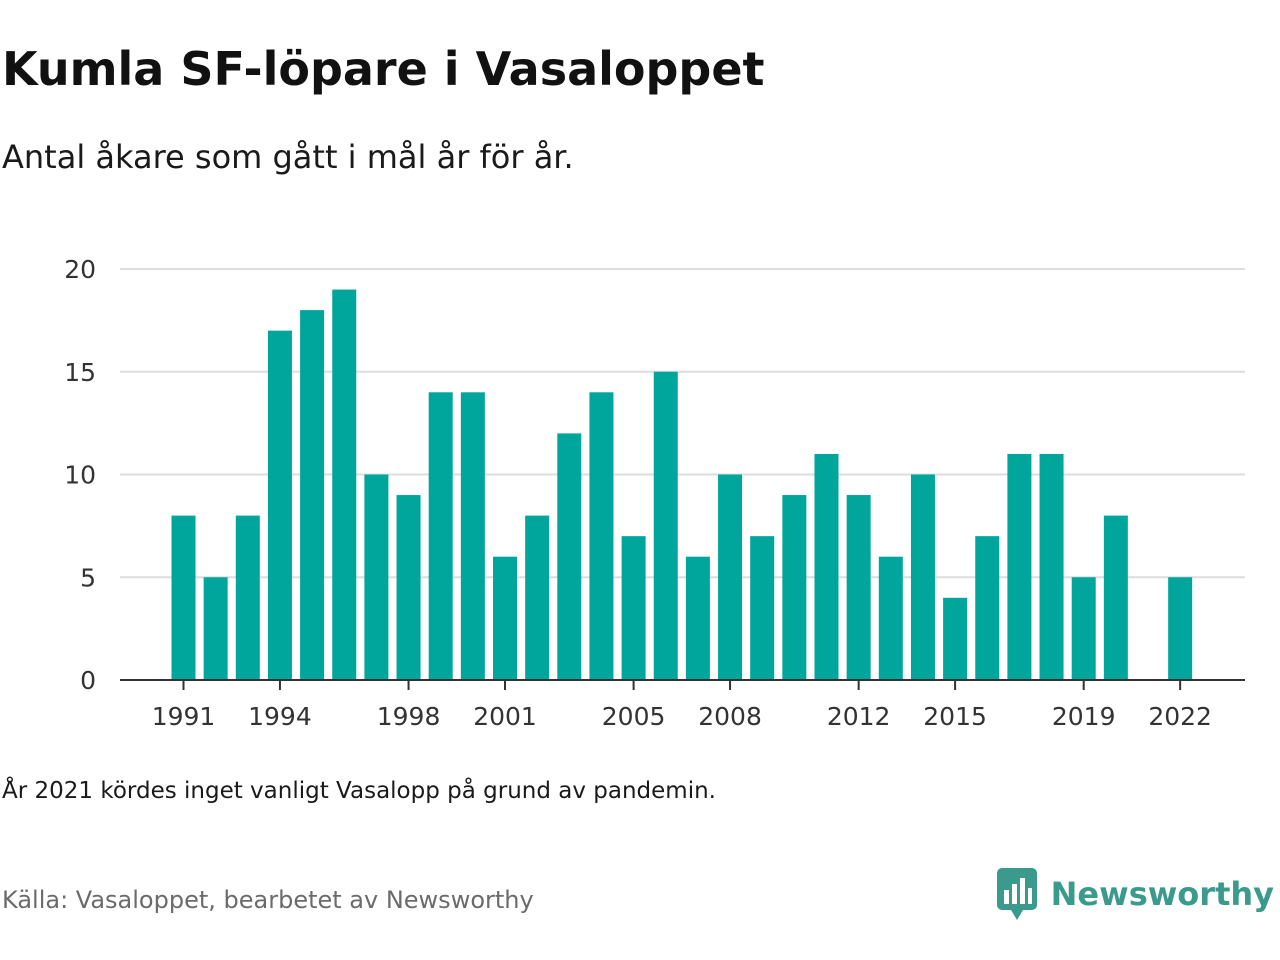 The image size is (1280, 960). Describe the element at coordinates (537, 597) in the screenshot. I see `bar-2002` at that location.